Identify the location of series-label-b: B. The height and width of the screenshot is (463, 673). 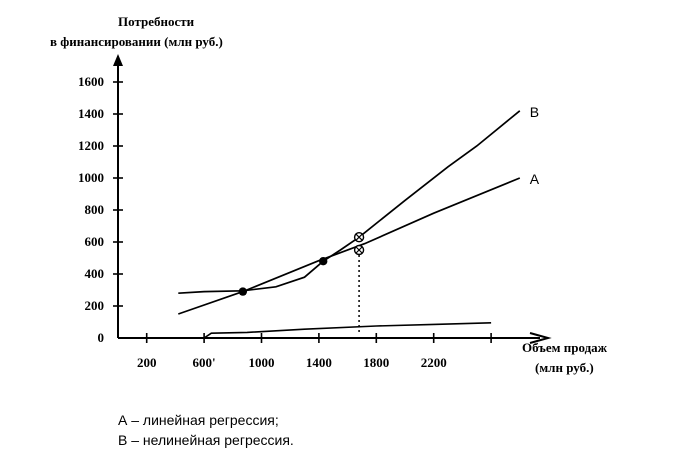
(534, 112).